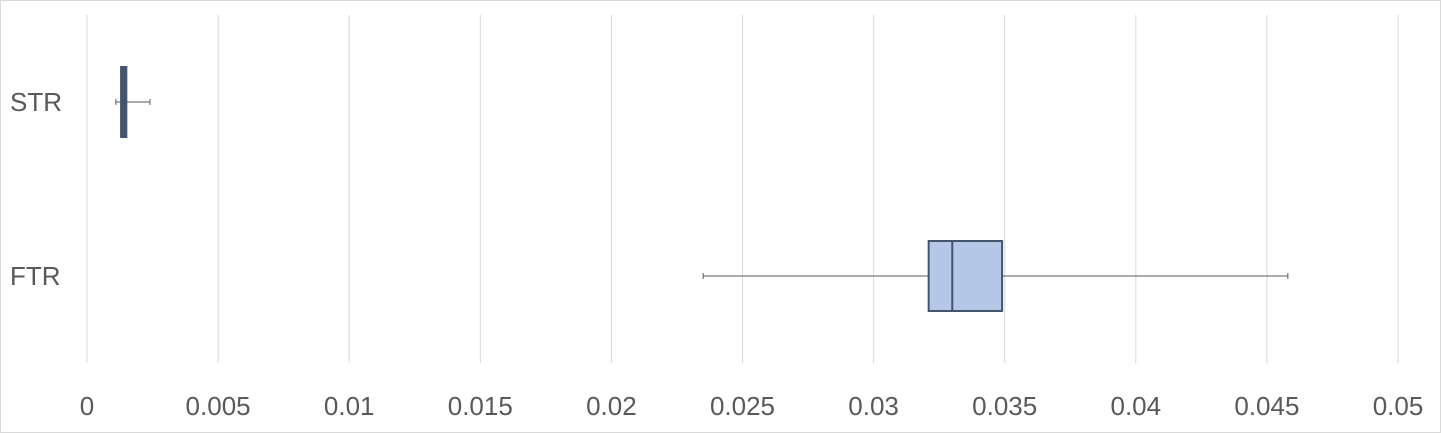  What do you see at coordinates (87, 406) in the screenshot?
I see `x-tick-label: 0` at bounding box center [87, 406].